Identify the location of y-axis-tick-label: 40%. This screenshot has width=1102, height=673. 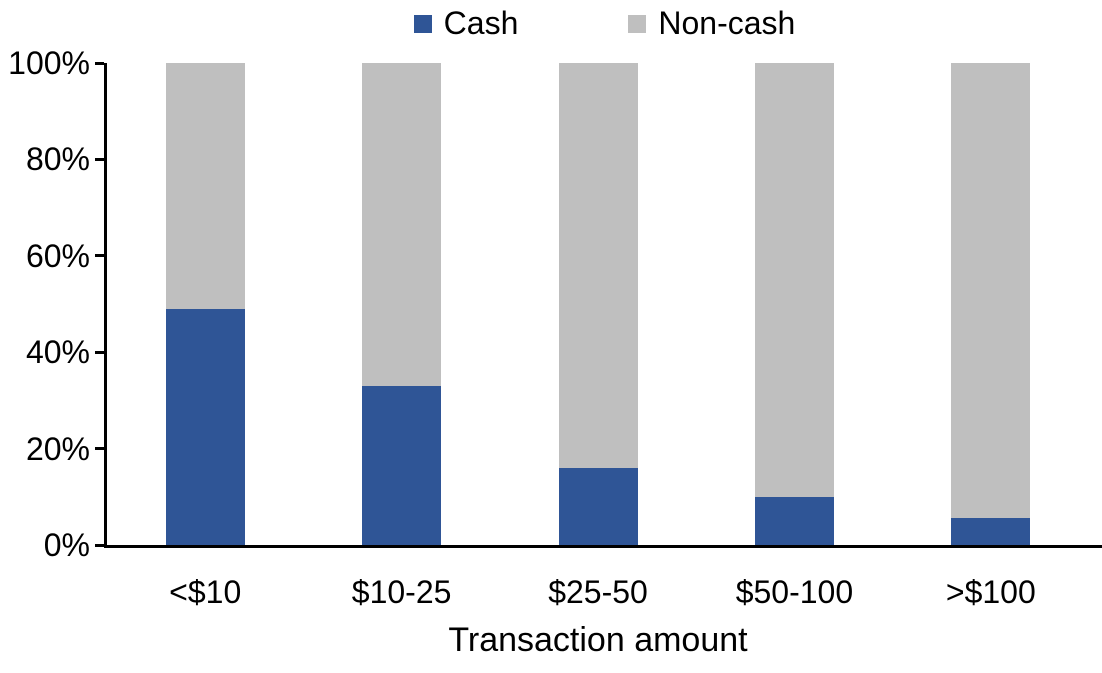
(57, 352).